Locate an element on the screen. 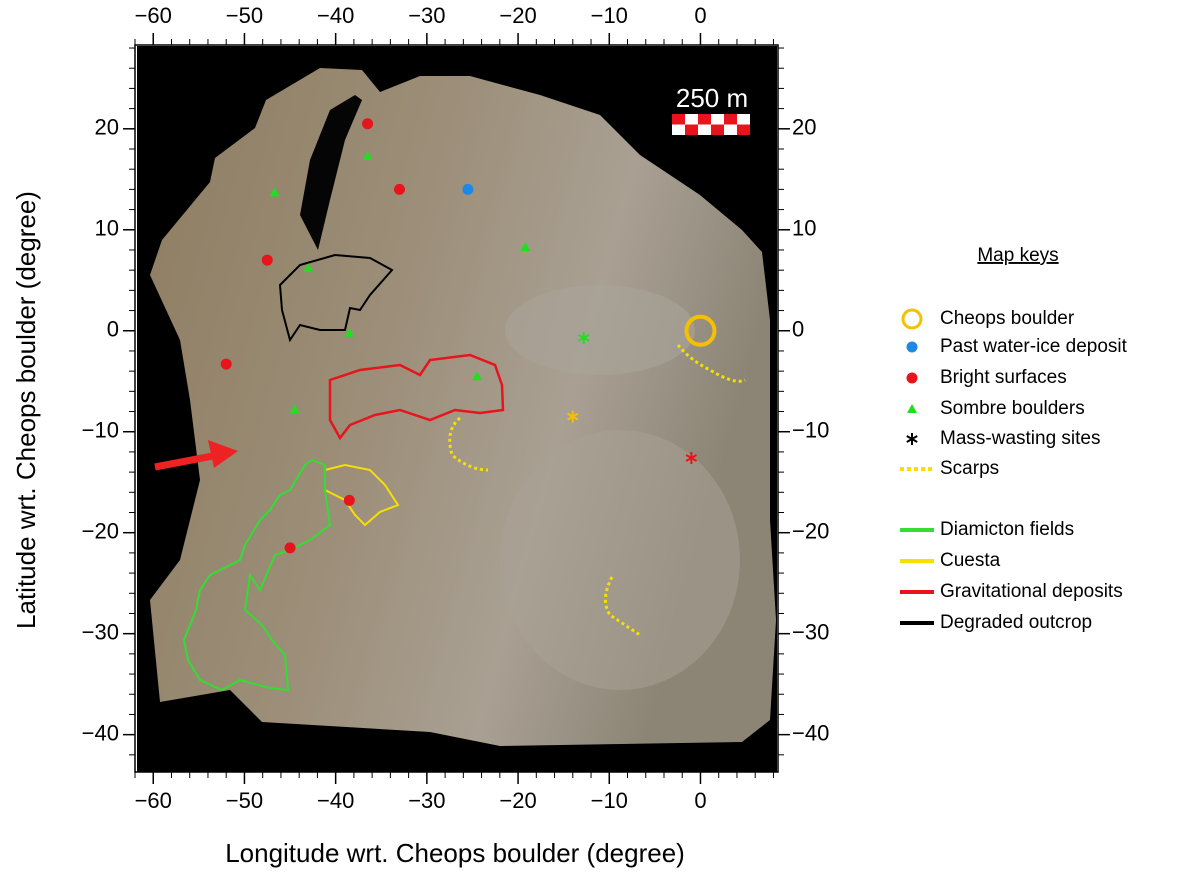 The height and width of the screenshot is (881, 1200). scarps is located at coordinates (597, 490).